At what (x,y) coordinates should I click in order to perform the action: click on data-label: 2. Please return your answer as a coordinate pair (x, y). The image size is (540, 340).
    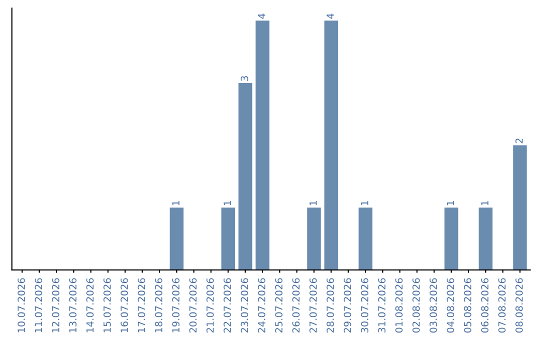
    Looking at the image, I should click on (519, 141).